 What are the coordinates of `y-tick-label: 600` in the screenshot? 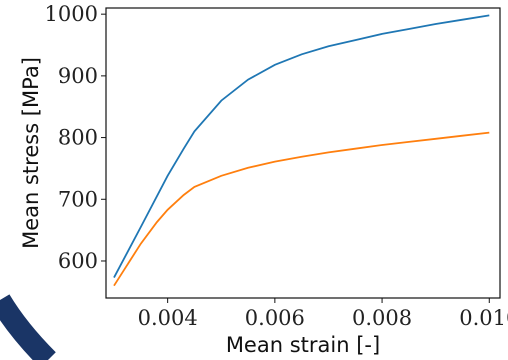 It's located at (78, 261).